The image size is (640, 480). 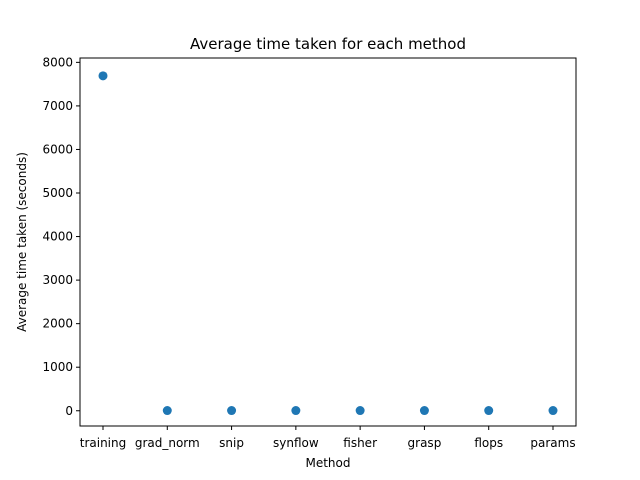 I want to click on y-tick-label-7: 7000, so click(x=57, y=106).